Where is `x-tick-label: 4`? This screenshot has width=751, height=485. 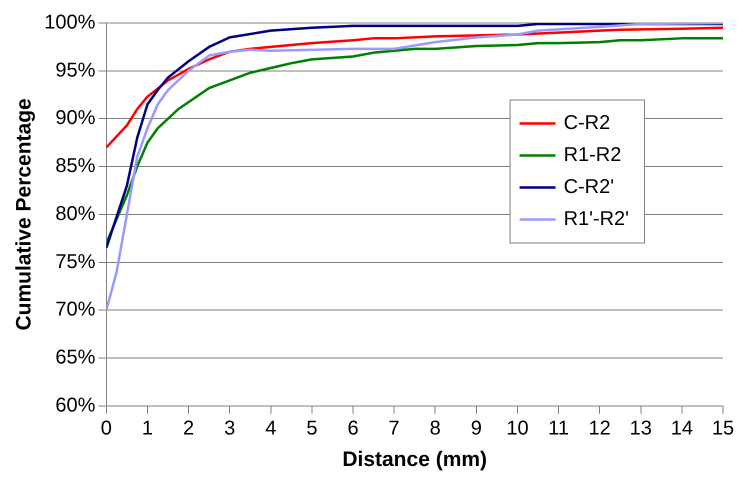 x-tick-label: 4 is located at coordinates (270, 428).